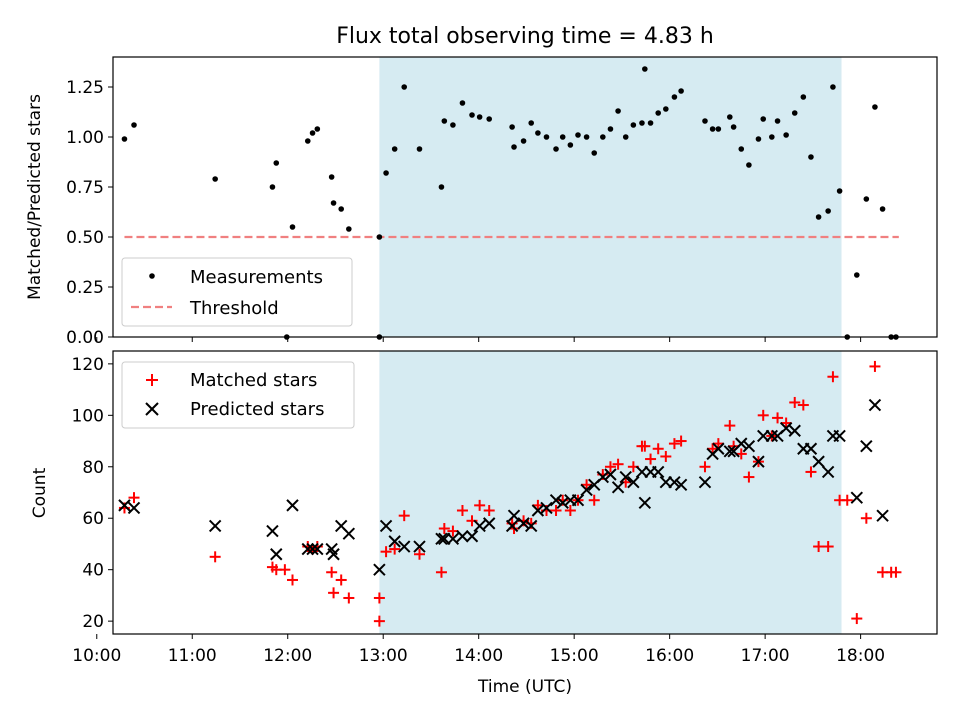 The image size is (960, 720). Describe the element at coordinates (40, 492) in the screenshot. I see `bottom-y-axis-label: Count` at that location.